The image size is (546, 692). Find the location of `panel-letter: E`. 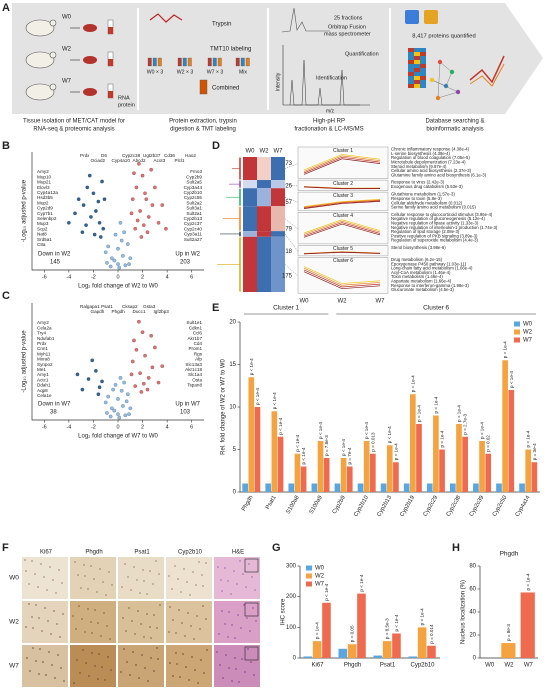

panel-letter: E is located at coordinates (215, 308).